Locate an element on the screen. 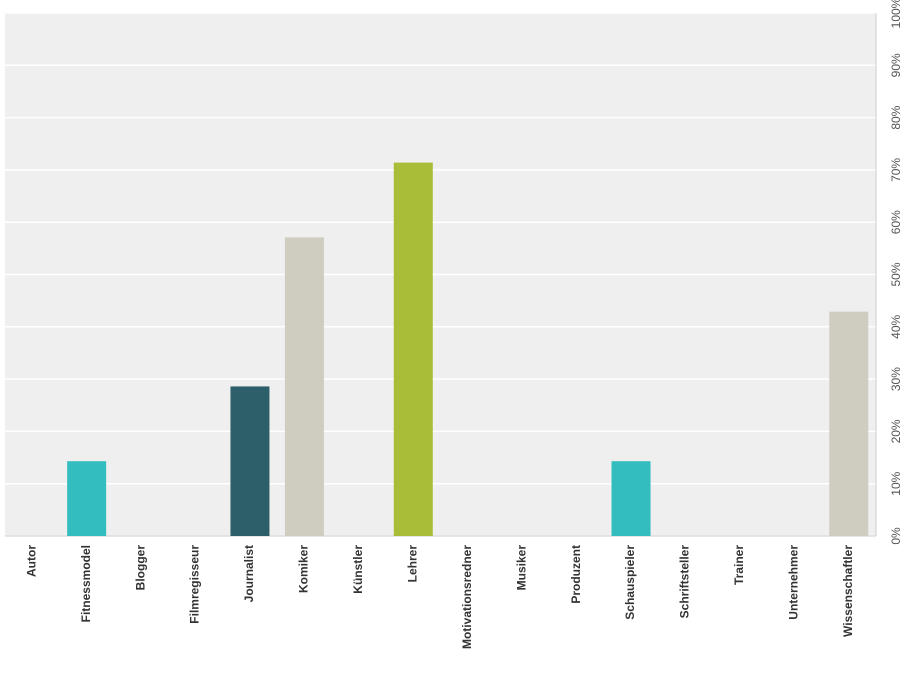  y-tick-label: 10% is located at coordinates (896, 483).